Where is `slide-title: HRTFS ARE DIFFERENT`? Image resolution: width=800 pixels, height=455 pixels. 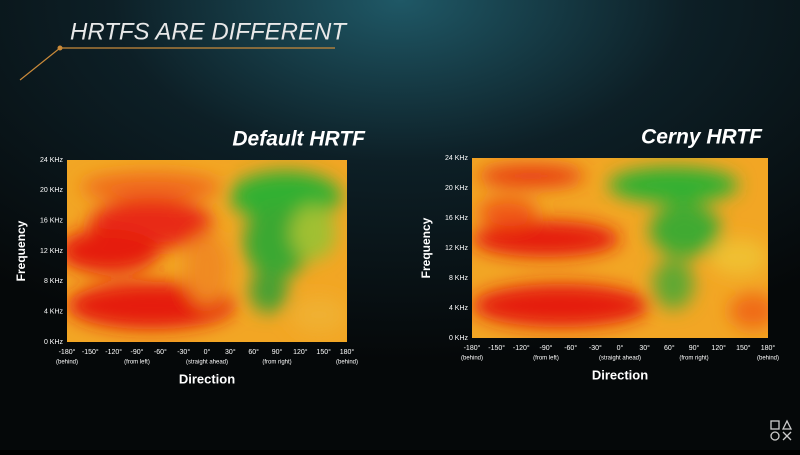 slide-title: HRTFS ARE DIFFERENT is located at coordinates (209, 31).